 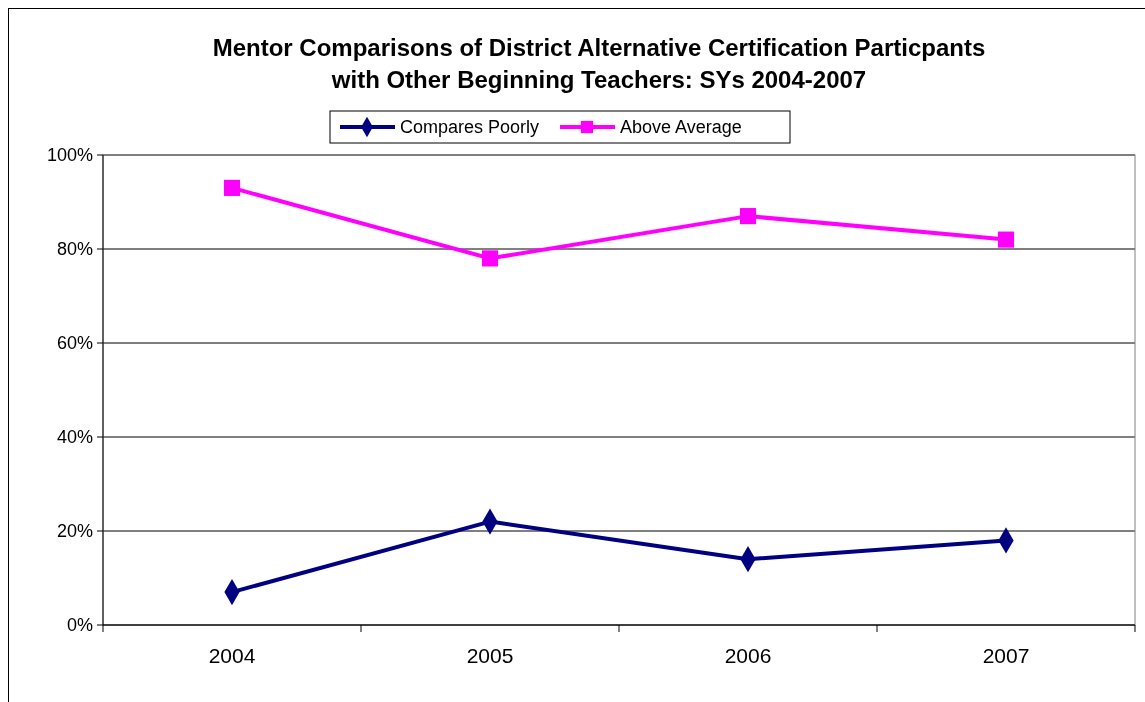 I want to click on legend-label: Above Average, so click(x=681, y=127).